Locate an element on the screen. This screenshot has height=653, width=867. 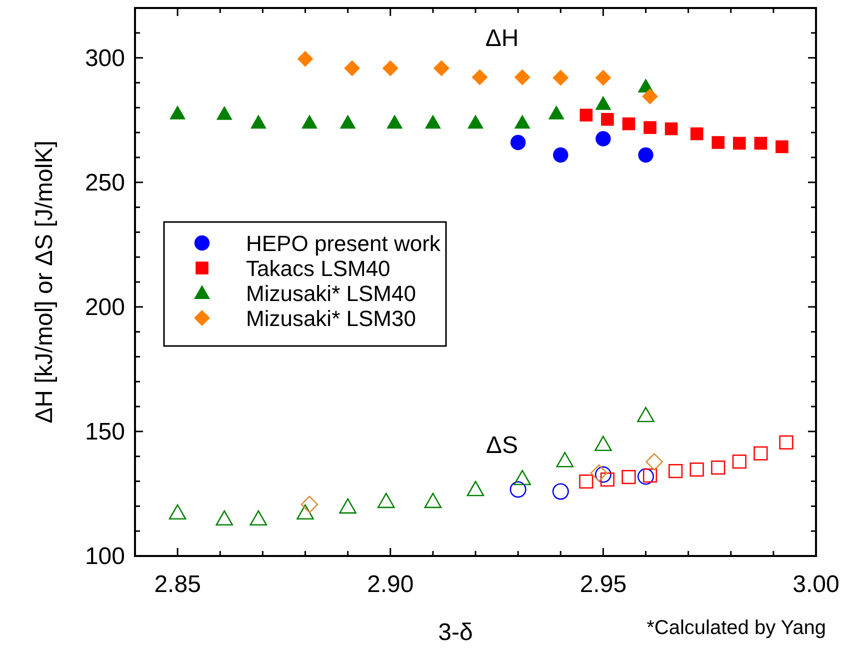
y-tick-label: 250 is located at coordinates (104, 182).